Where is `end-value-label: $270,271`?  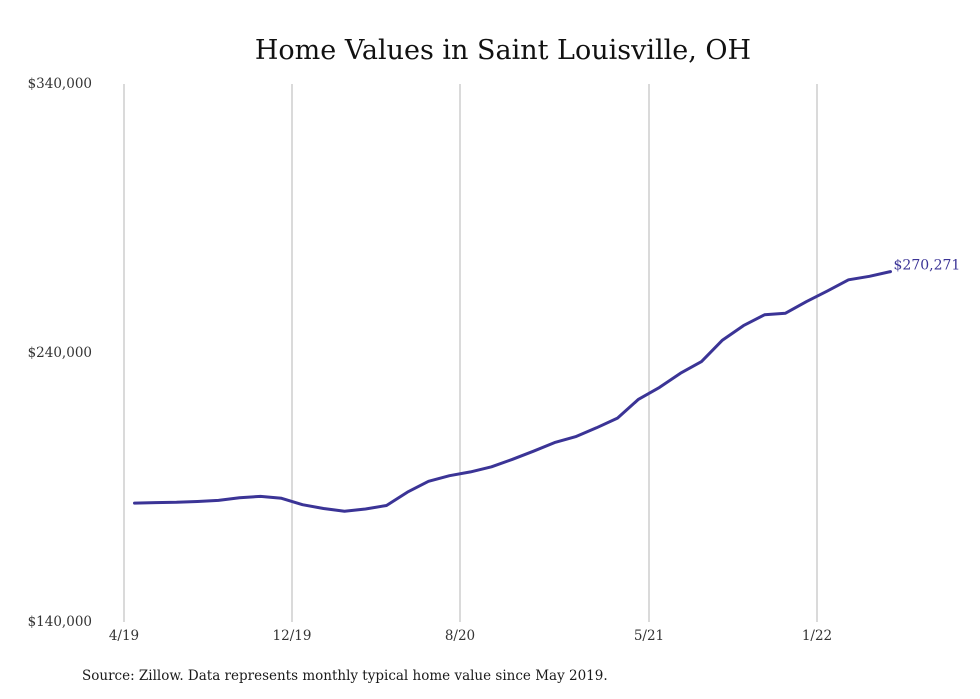 end-value-label: $270,271 is located at coordinates (927, 266).